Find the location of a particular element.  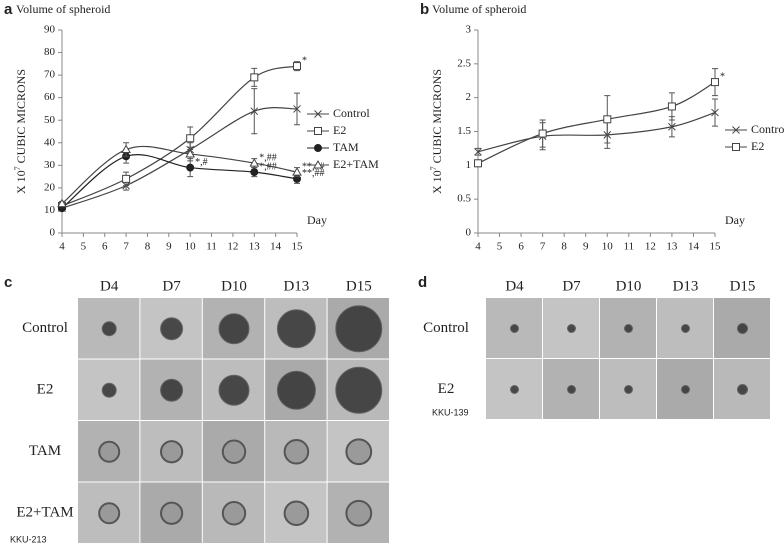

y-tick-label: 40 is located at coordinates (50, 142).